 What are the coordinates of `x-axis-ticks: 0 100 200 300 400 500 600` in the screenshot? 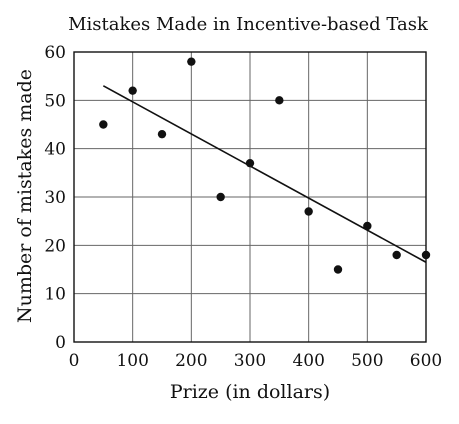 It's located at (256, 361).